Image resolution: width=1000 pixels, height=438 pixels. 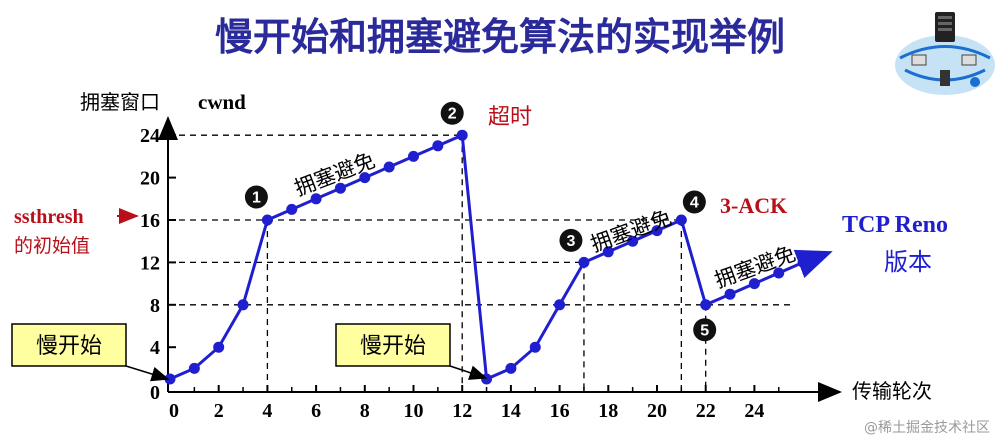 I want to click on y-axis-label: 拥塞窗口, so click(x=120, y=102).